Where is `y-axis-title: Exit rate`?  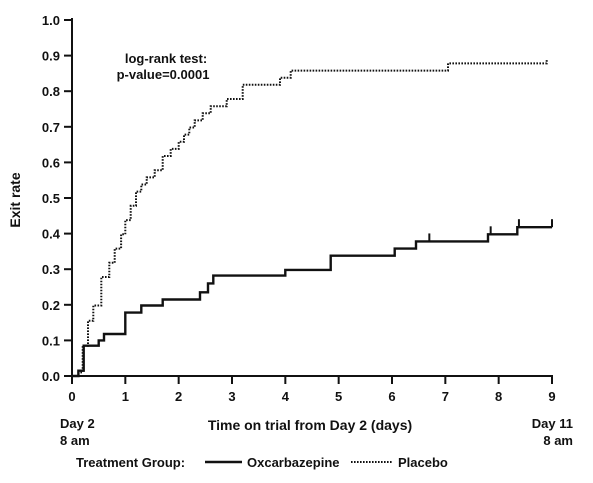 y-axis-title: Exit rate is located at coordinates (15, 199).